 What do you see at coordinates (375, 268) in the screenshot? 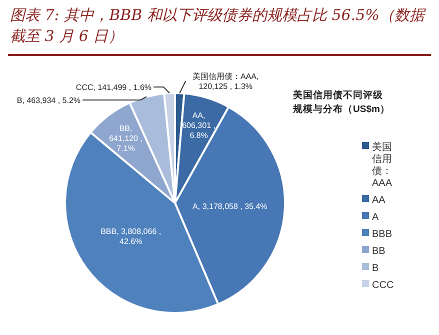
I see `legend-label: B` at bounding box center [375, 268].